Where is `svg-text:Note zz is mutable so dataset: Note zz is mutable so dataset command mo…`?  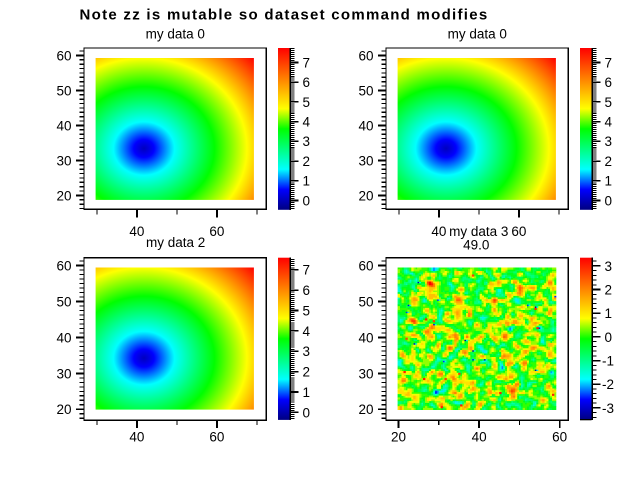
svg-text:Note zz is mutable so dataset: Note zz is mutable so dataset command mo… is located at coordinates (284, 14).